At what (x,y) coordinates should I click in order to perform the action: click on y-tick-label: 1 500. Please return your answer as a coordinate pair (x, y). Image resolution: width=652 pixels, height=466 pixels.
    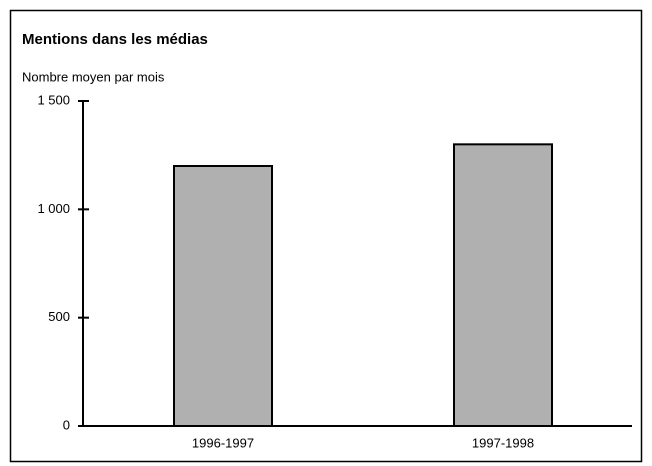
    Looking at the image, I should click on (53, 99).